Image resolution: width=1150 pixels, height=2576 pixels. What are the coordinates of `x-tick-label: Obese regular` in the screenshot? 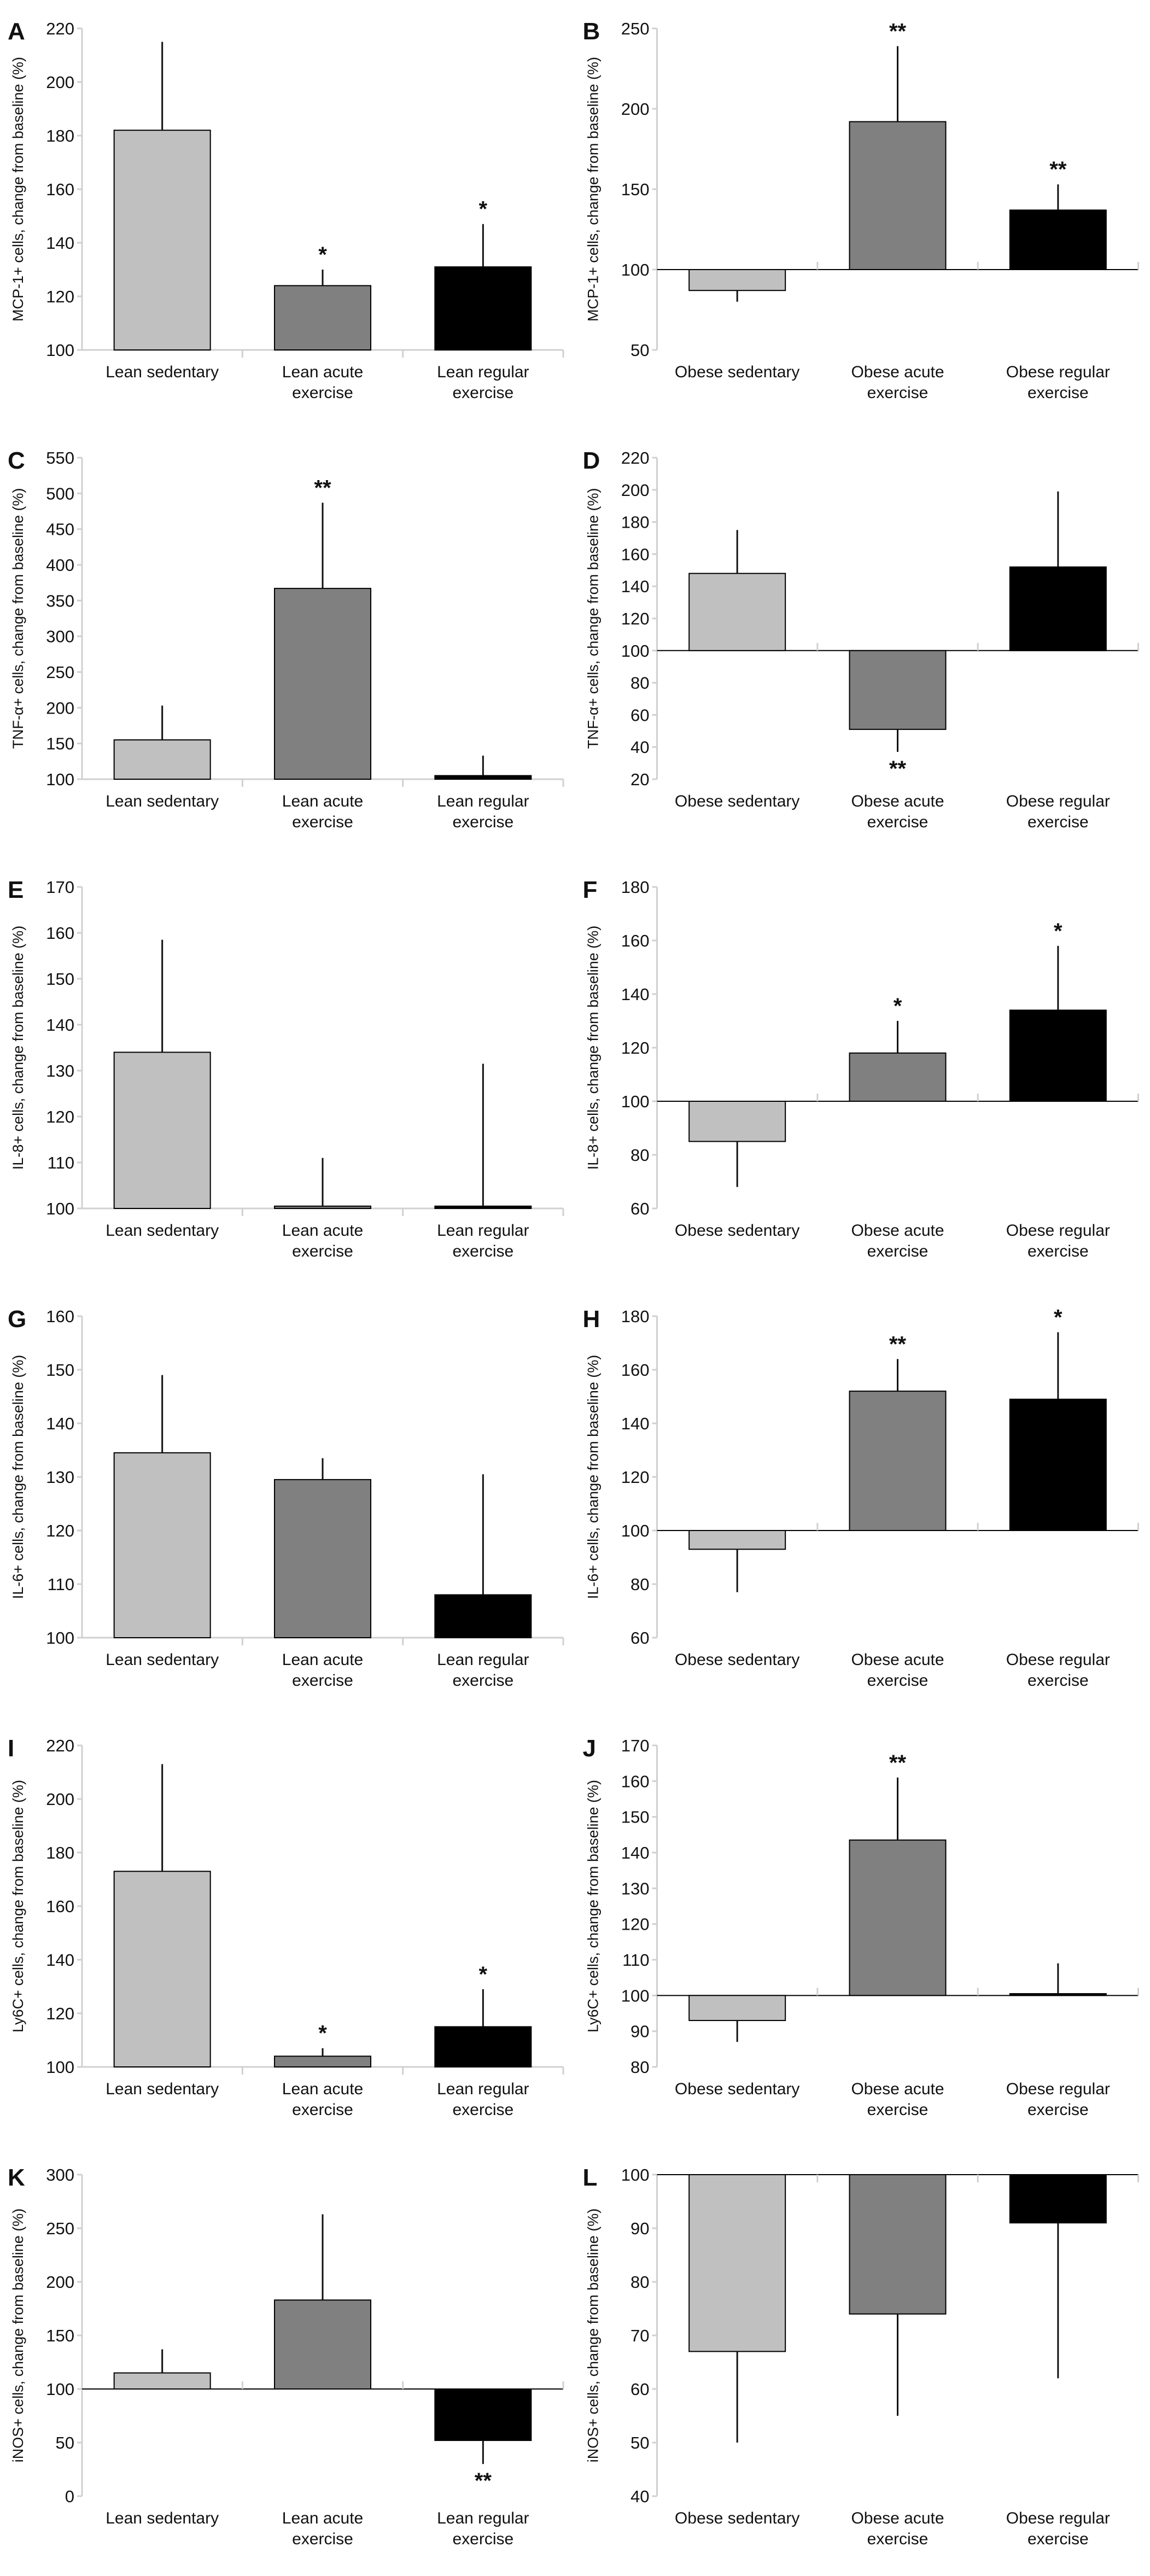 It's located at (1058, 801).